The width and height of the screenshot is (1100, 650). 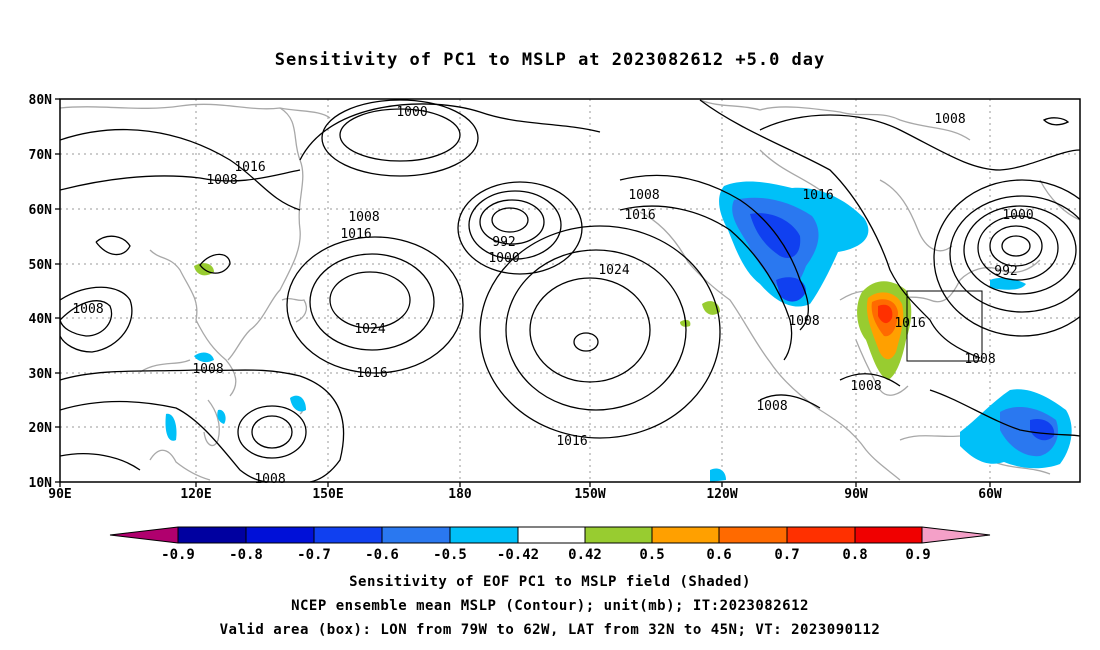 I want to click on colorbar-label: 0.42, so click(x=585, y=555).